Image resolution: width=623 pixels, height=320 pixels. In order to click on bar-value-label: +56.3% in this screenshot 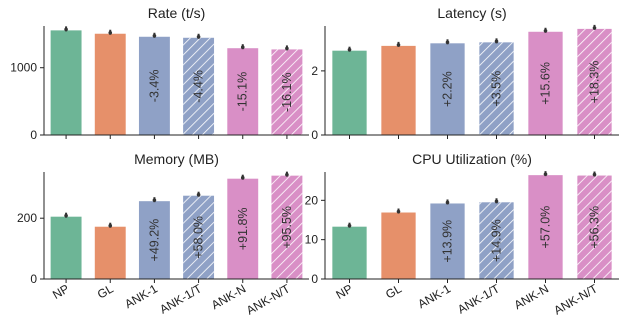, I will do `click(595, 227)`.